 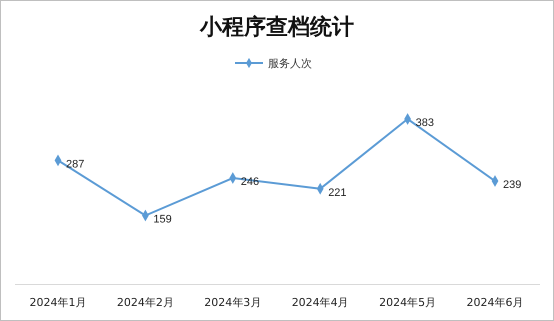 What do you see at coordinates (320, 302) in the screenshot?
I see `x-tick-label: 2024年4月` at bounding box center [320, 302].